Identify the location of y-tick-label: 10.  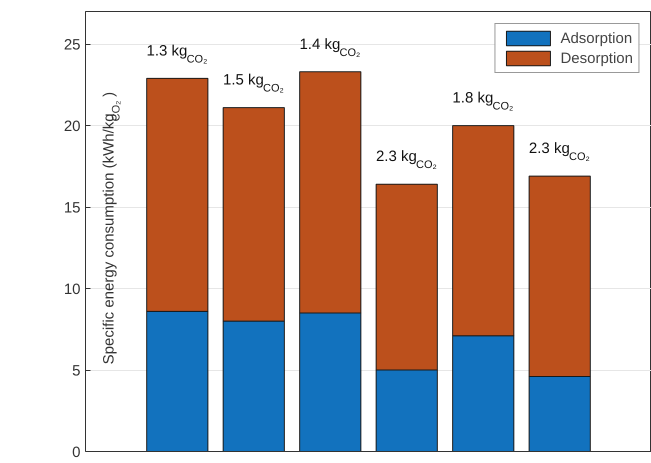
(72, 289).